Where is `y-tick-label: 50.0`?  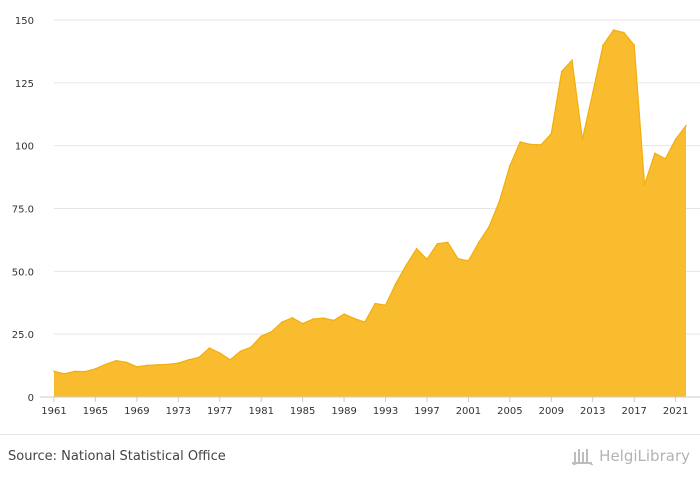
y-tick-label: 50.0 is located at coordinates (23, 272).